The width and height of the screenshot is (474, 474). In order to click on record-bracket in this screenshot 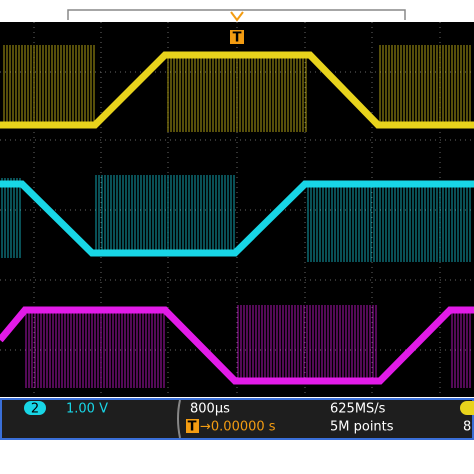, I will do `click(236, 14)`.